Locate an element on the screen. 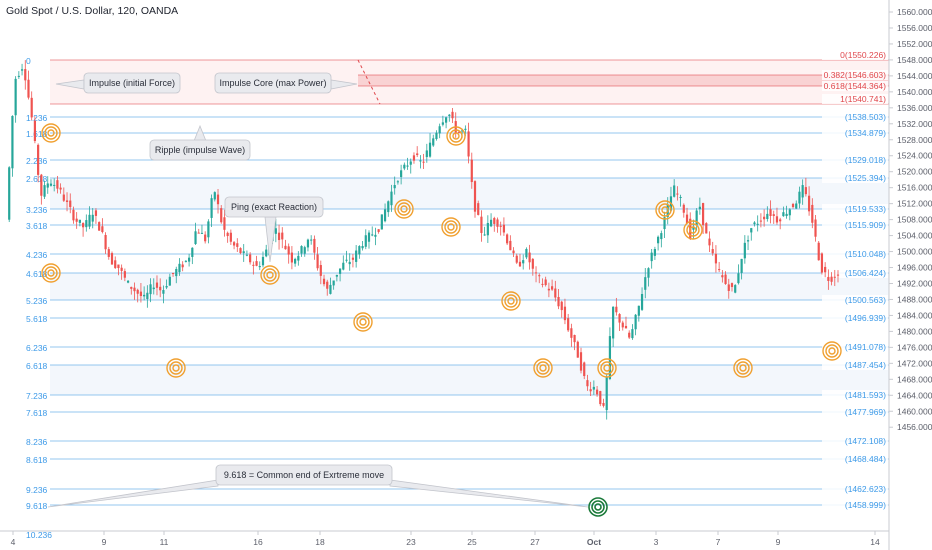  price-tick-label: 1524.000 is located at coordinates (914, 156).